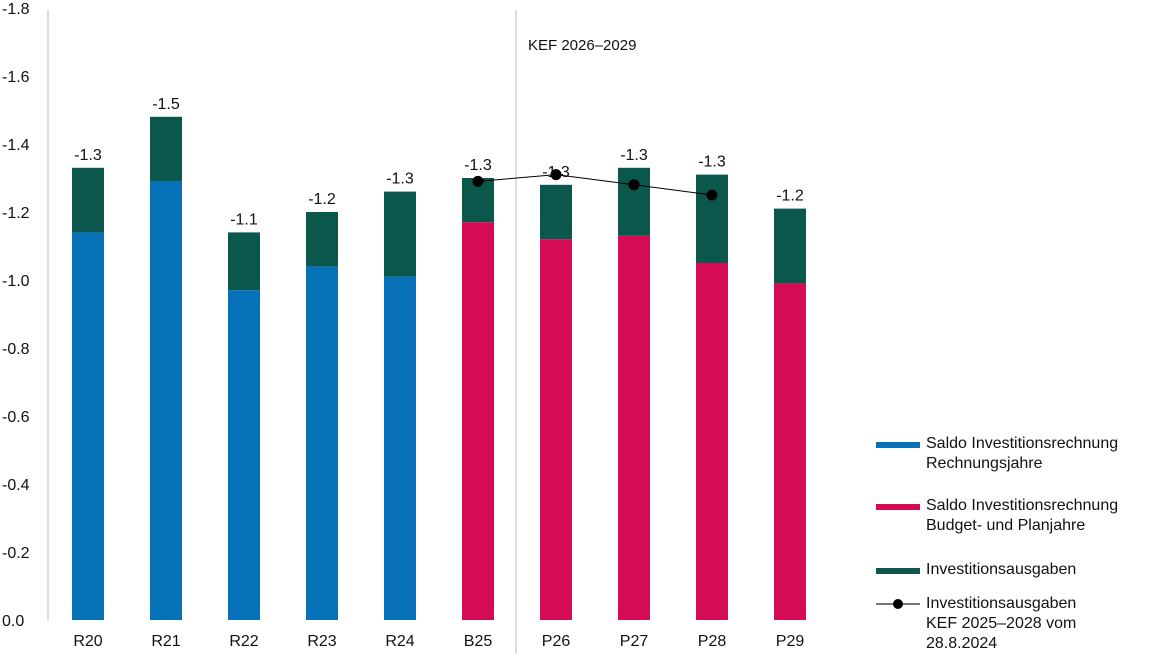 The image size is (1152, 654). I want to click on x-tick-label: P28, so click(712, 641).